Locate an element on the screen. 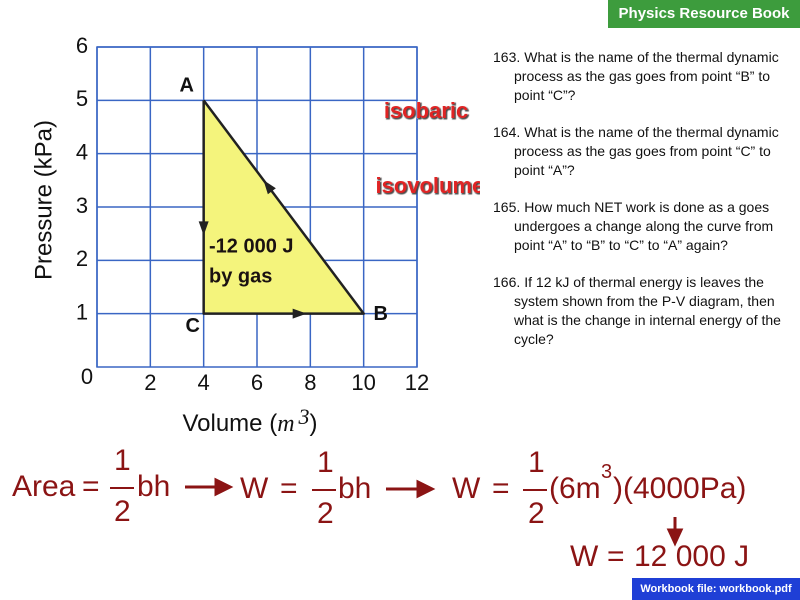  point-label: A is located at coordinates (186, 86).